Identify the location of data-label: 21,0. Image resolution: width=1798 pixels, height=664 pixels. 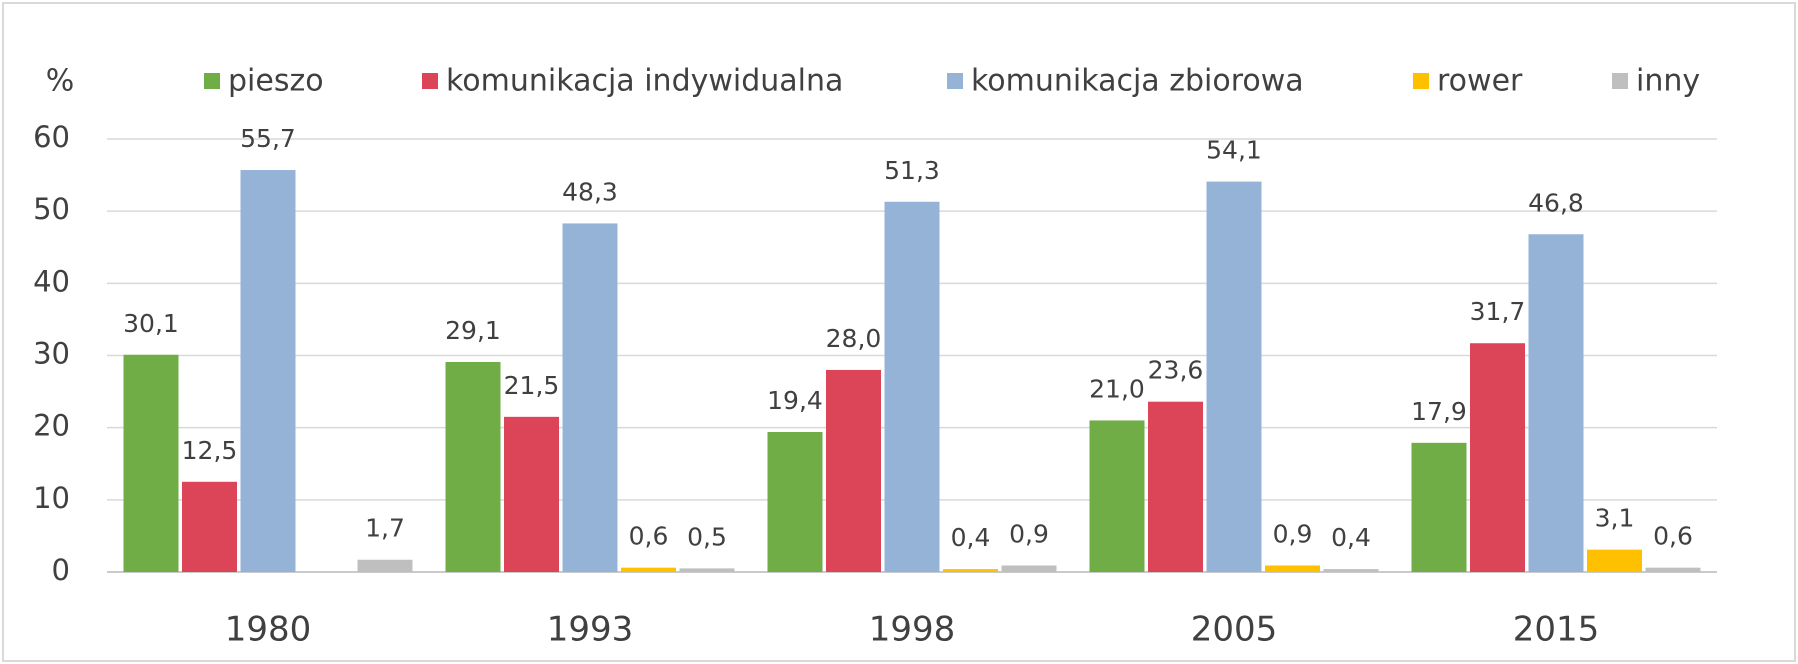
(1117, 388).